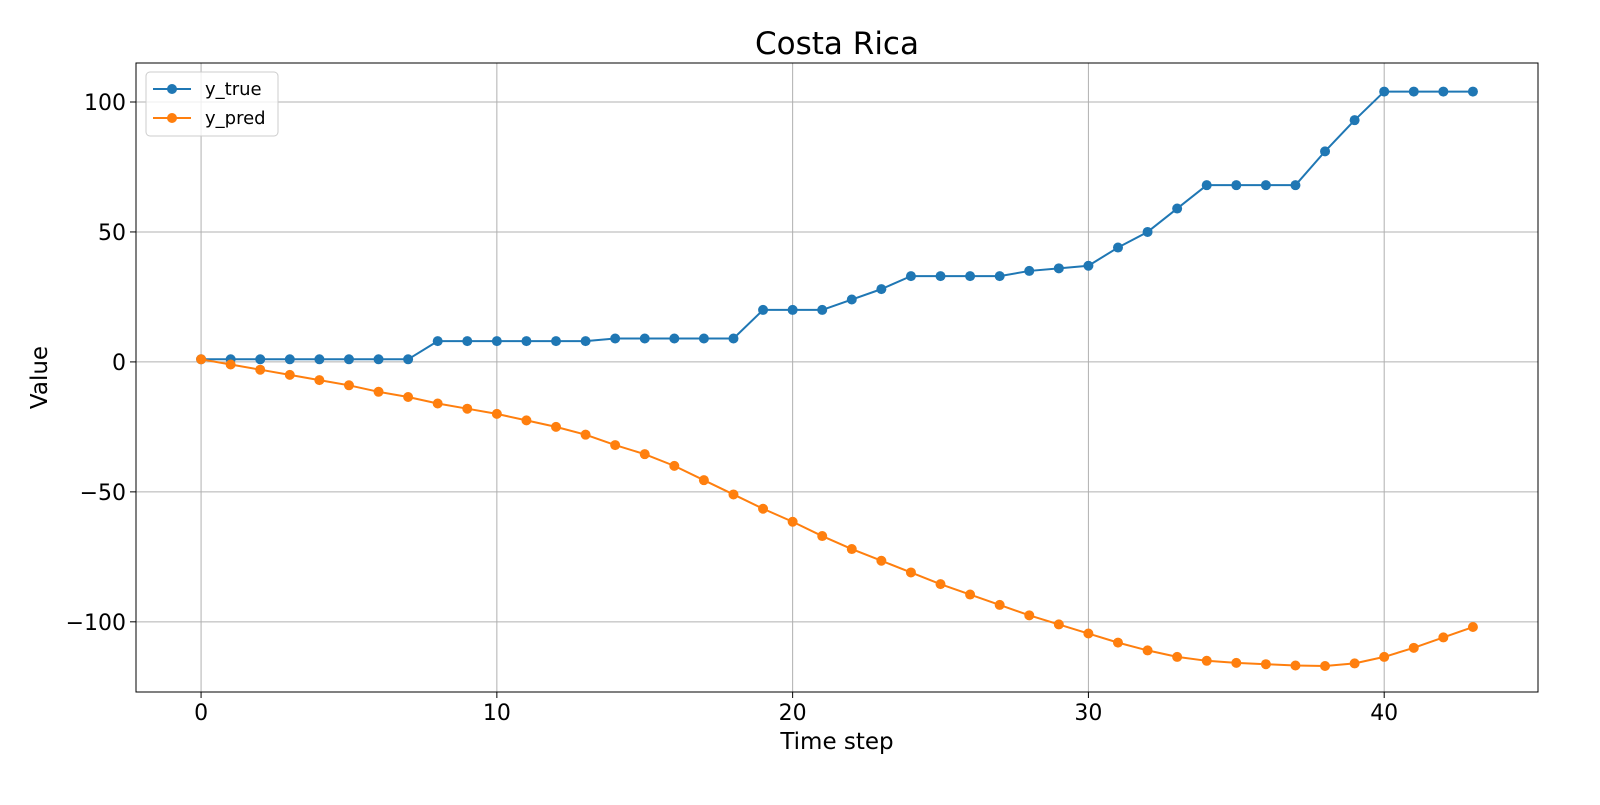 The image size is (1600, 805). What do you see at coordinates (1088, 713) in the screenshot?
I see `x-tick-label: 30` at bounding box center [1088, 713].